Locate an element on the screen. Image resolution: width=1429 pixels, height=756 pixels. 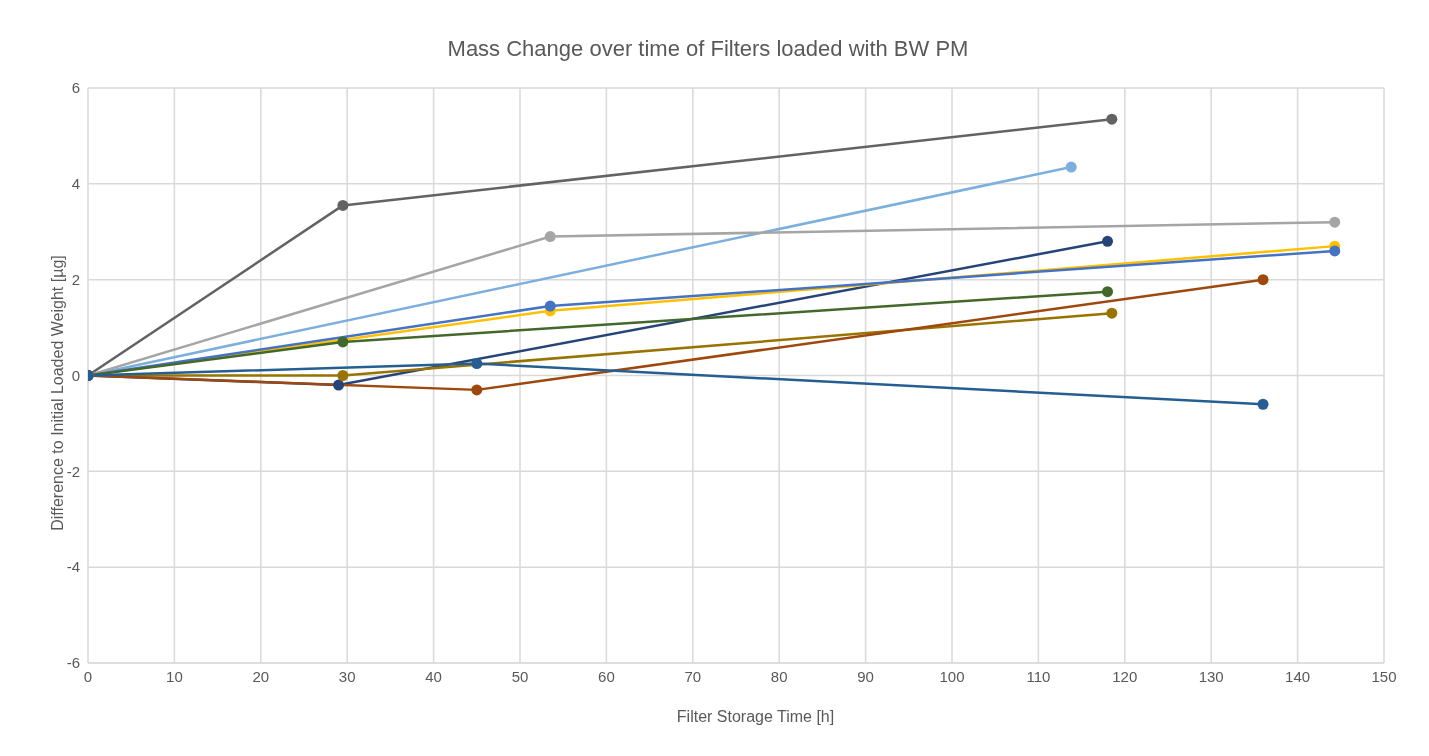
y-tick-label: 4 is located at coordinates (75, 184).